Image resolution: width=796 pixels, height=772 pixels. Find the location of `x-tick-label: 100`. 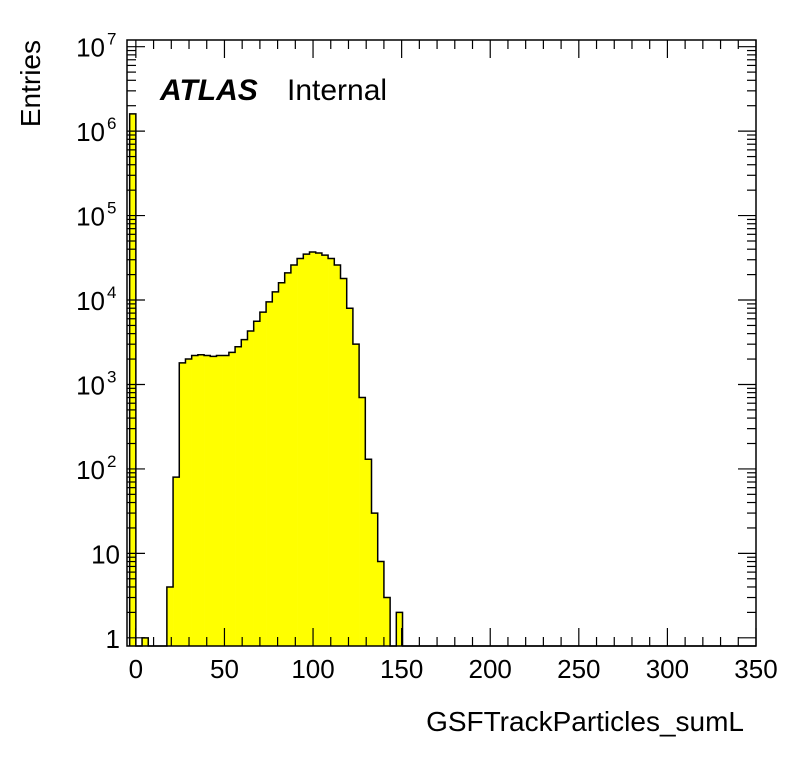

x-tick-label: 100 is located at coordinates (312, 669).